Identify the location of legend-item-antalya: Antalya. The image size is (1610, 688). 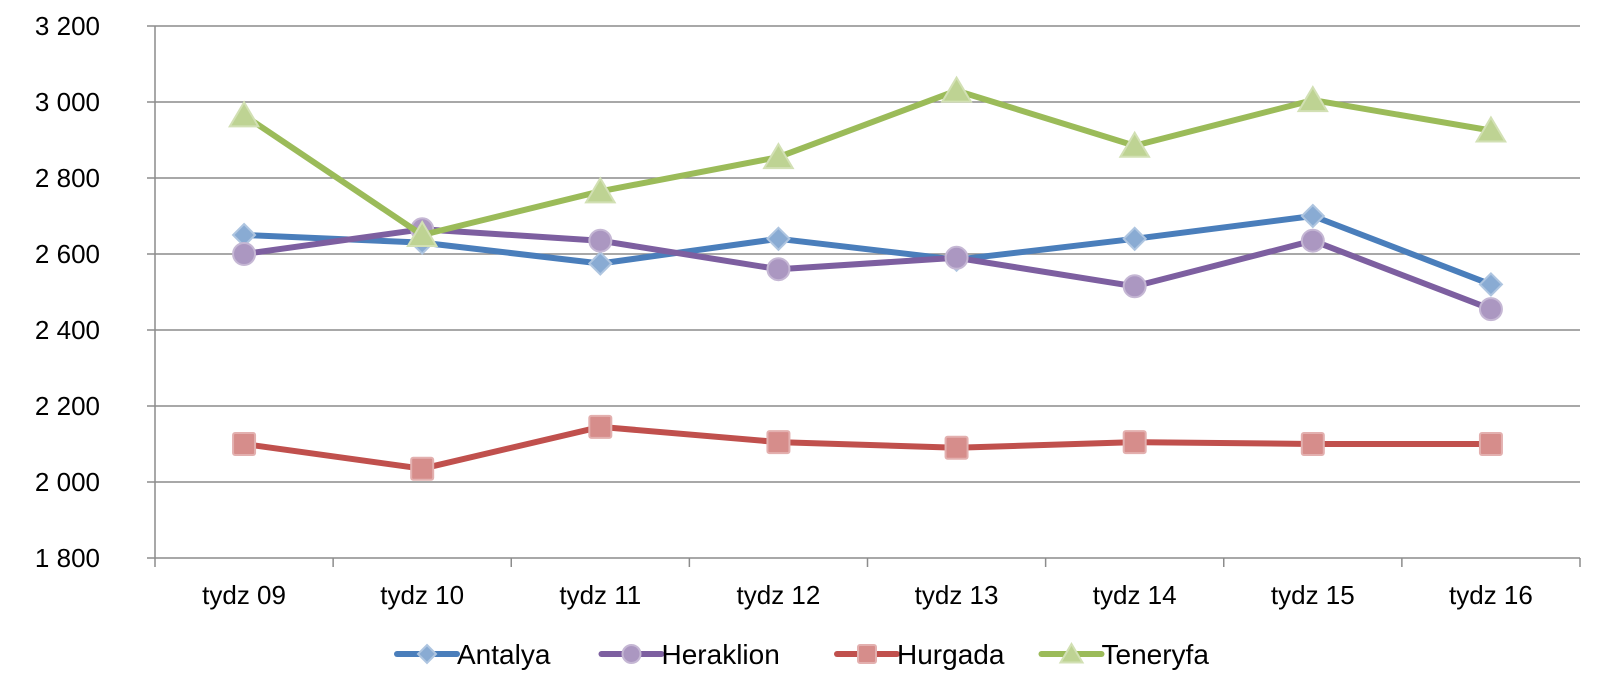
(472, 654).